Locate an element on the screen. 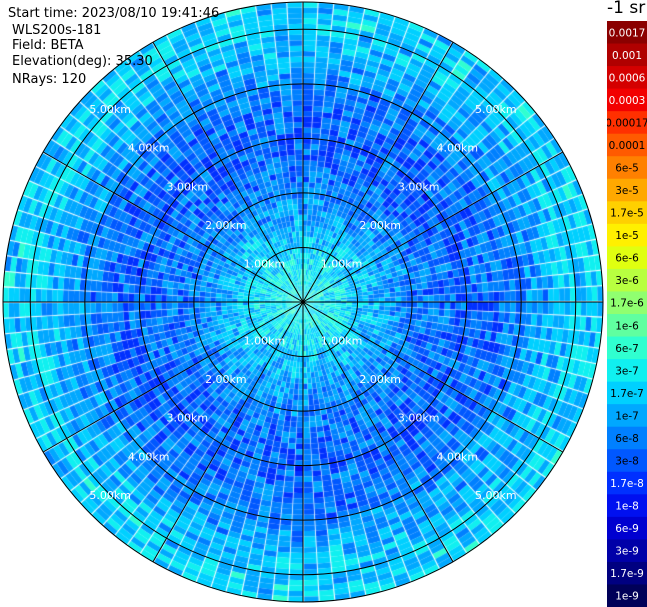 The height and width of the screenshot is (607, 647). colorbar-tick-label: 0.00017 is located at coordinates (627, 123).